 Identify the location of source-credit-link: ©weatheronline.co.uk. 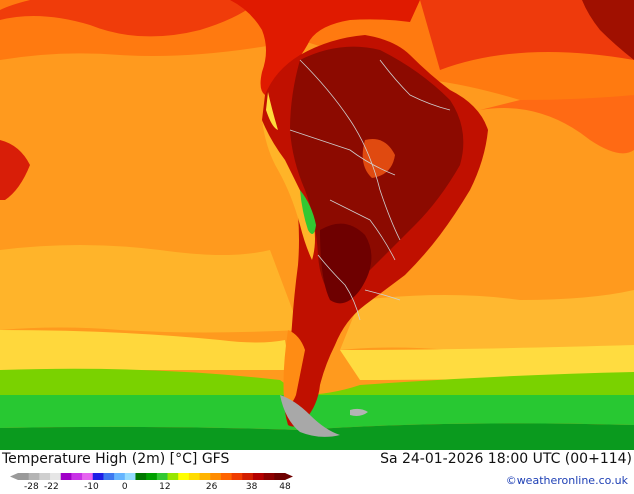
(566, 480).